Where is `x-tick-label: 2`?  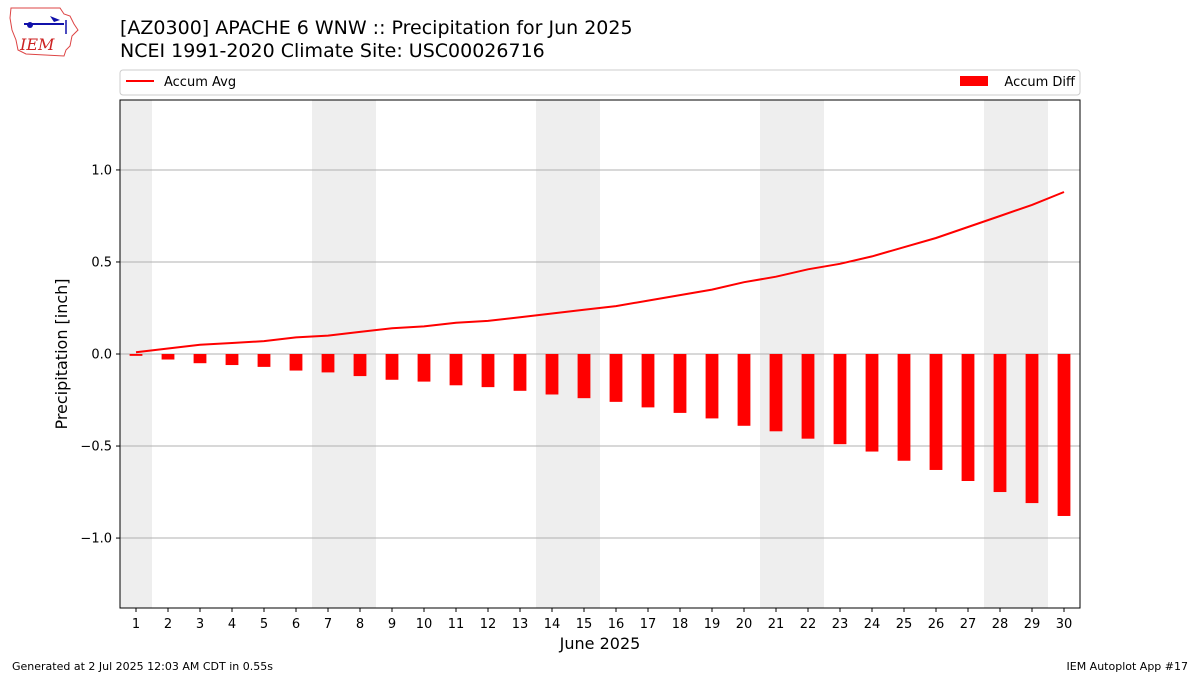 x-tick-label: 2 is located at coordinates (168, 624).